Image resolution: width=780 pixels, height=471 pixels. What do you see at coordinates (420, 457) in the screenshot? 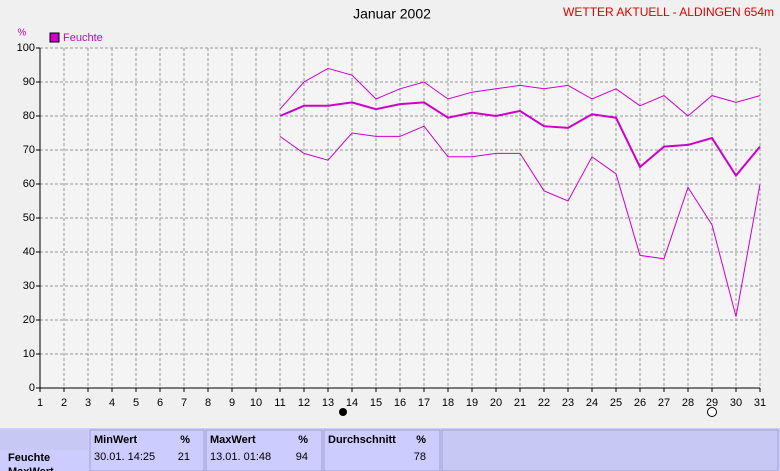
I see `cell-value: 78` at bounding box center [420, 457].